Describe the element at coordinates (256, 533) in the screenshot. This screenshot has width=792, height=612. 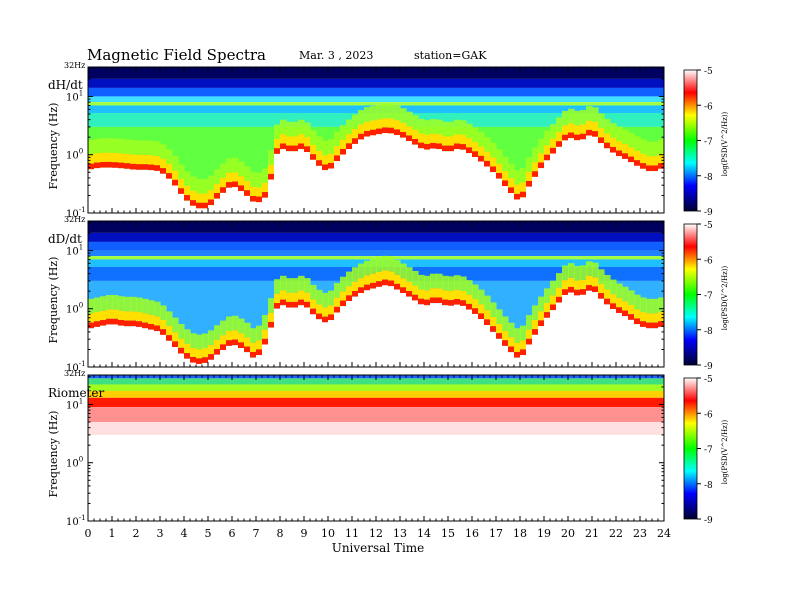
I see `x-tick-label: 7` at that location.